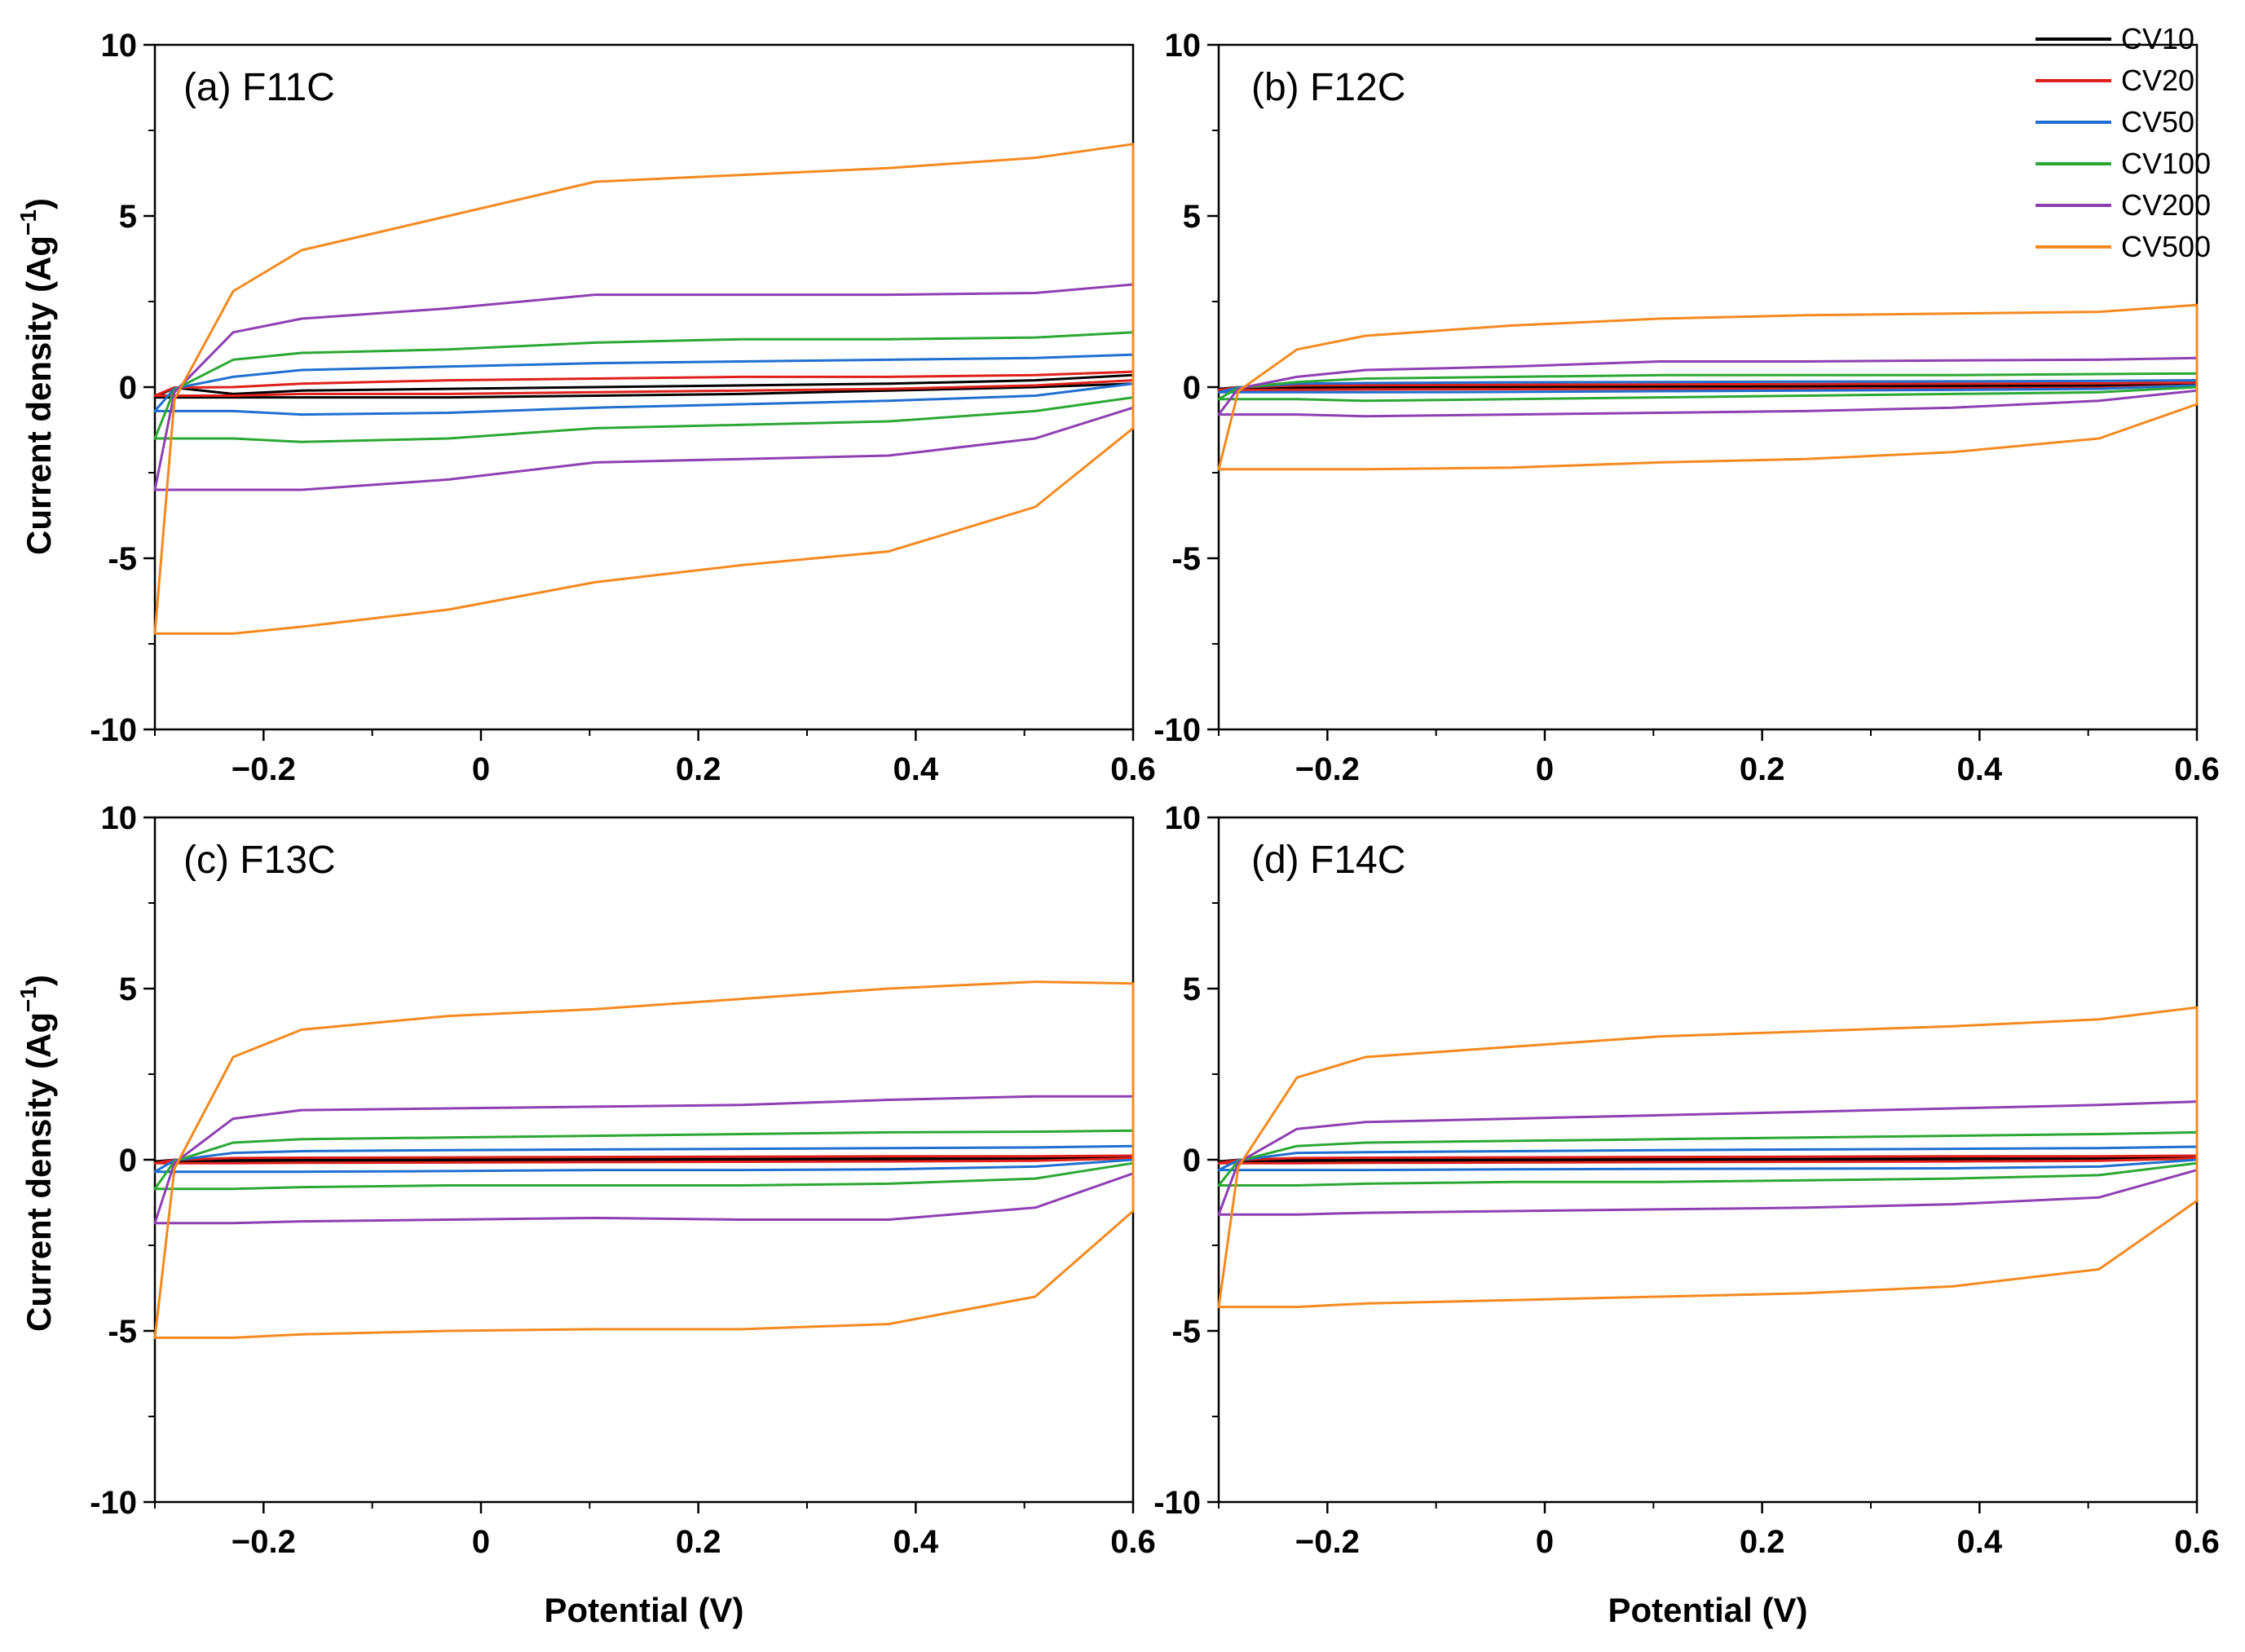 The width and height of the screenshot is (2245, 1652). Describe the element at coordinates (2166, 163) in the screenshot. I see `legend-label-cv100: CV100` at that location.